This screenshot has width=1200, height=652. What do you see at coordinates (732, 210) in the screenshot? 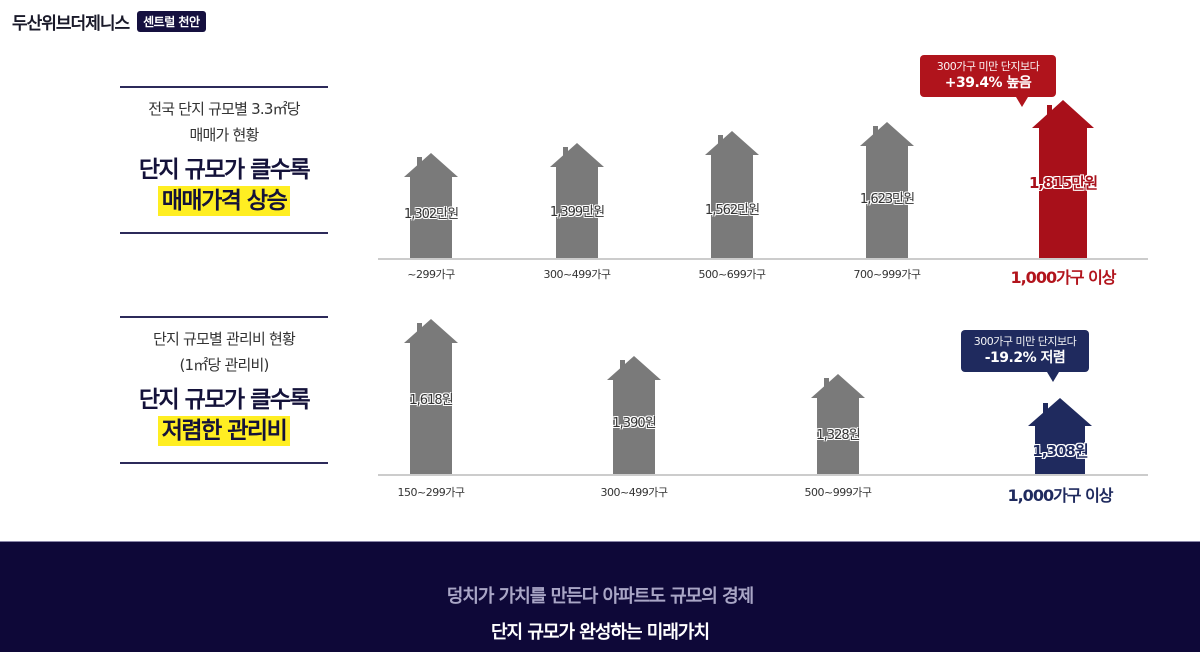
I see `bar-value: 1,562만원` at bounding box center [732, 210].